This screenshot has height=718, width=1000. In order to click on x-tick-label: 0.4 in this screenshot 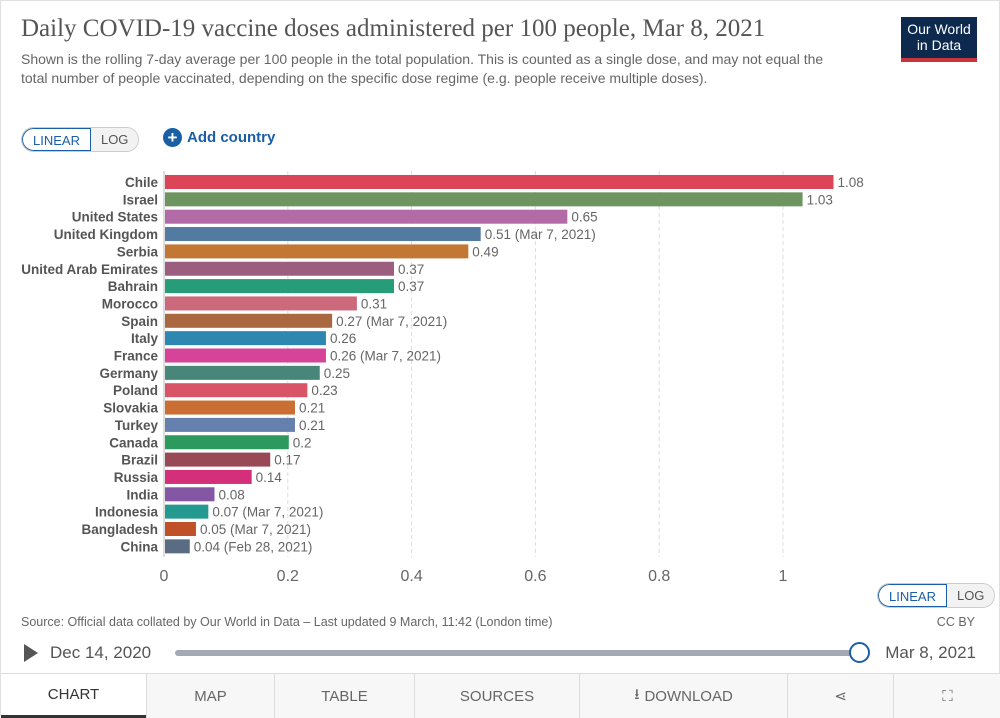, I will do `click(411, 576)`.